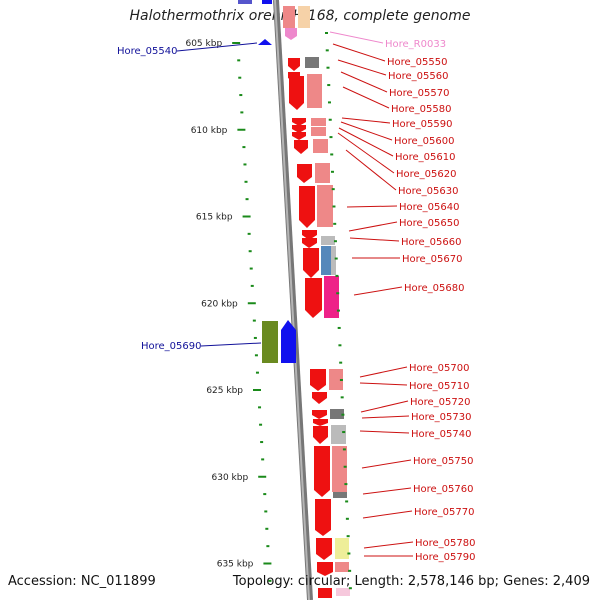 Image resolution: width=600 pixels, height=600 pixels. I want to click on gene-label-hore-05560: Hore_05560, so click(418, 76).